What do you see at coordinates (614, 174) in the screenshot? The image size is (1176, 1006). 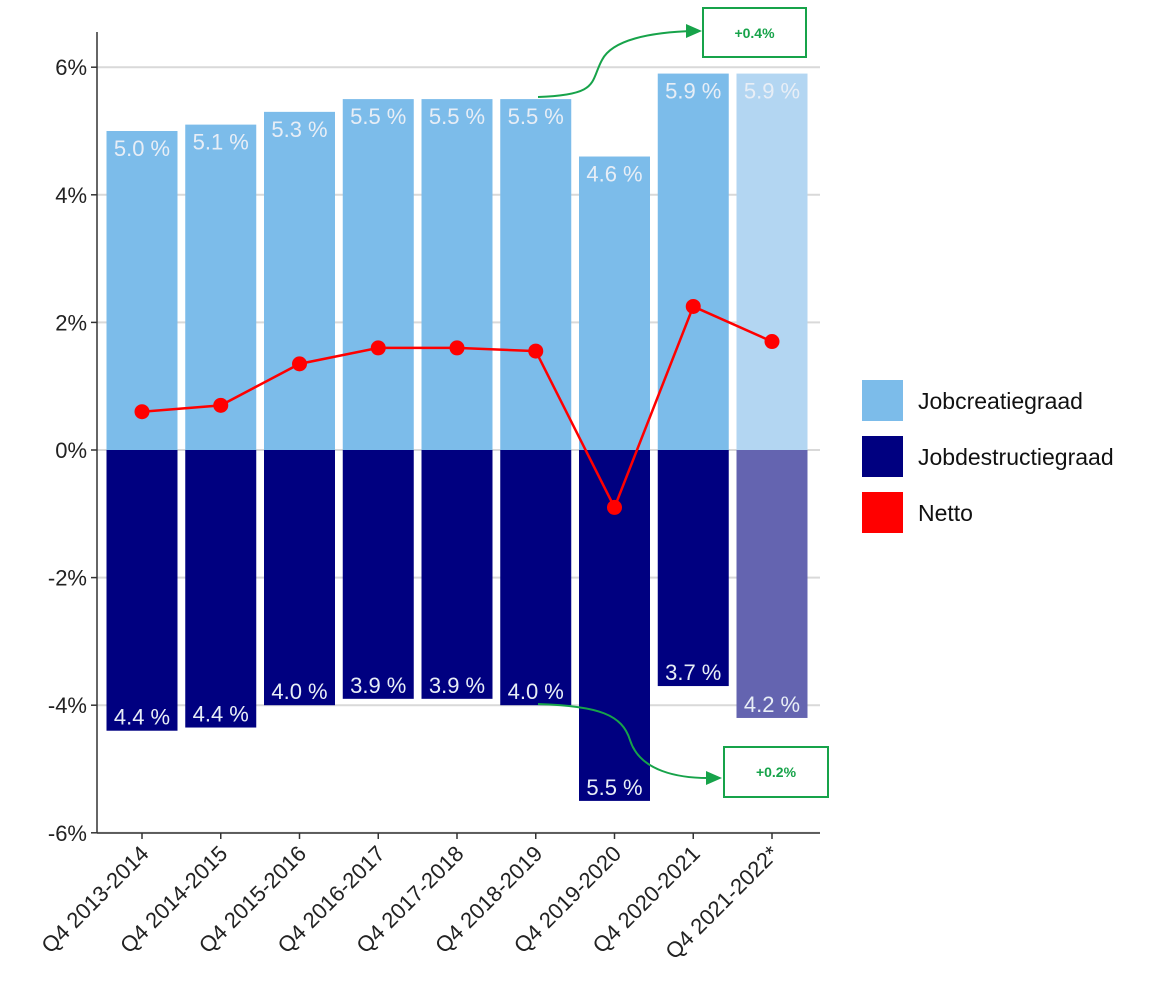 I see `bar-label-creation: 4.6 %` at bounding box center [614, 174].